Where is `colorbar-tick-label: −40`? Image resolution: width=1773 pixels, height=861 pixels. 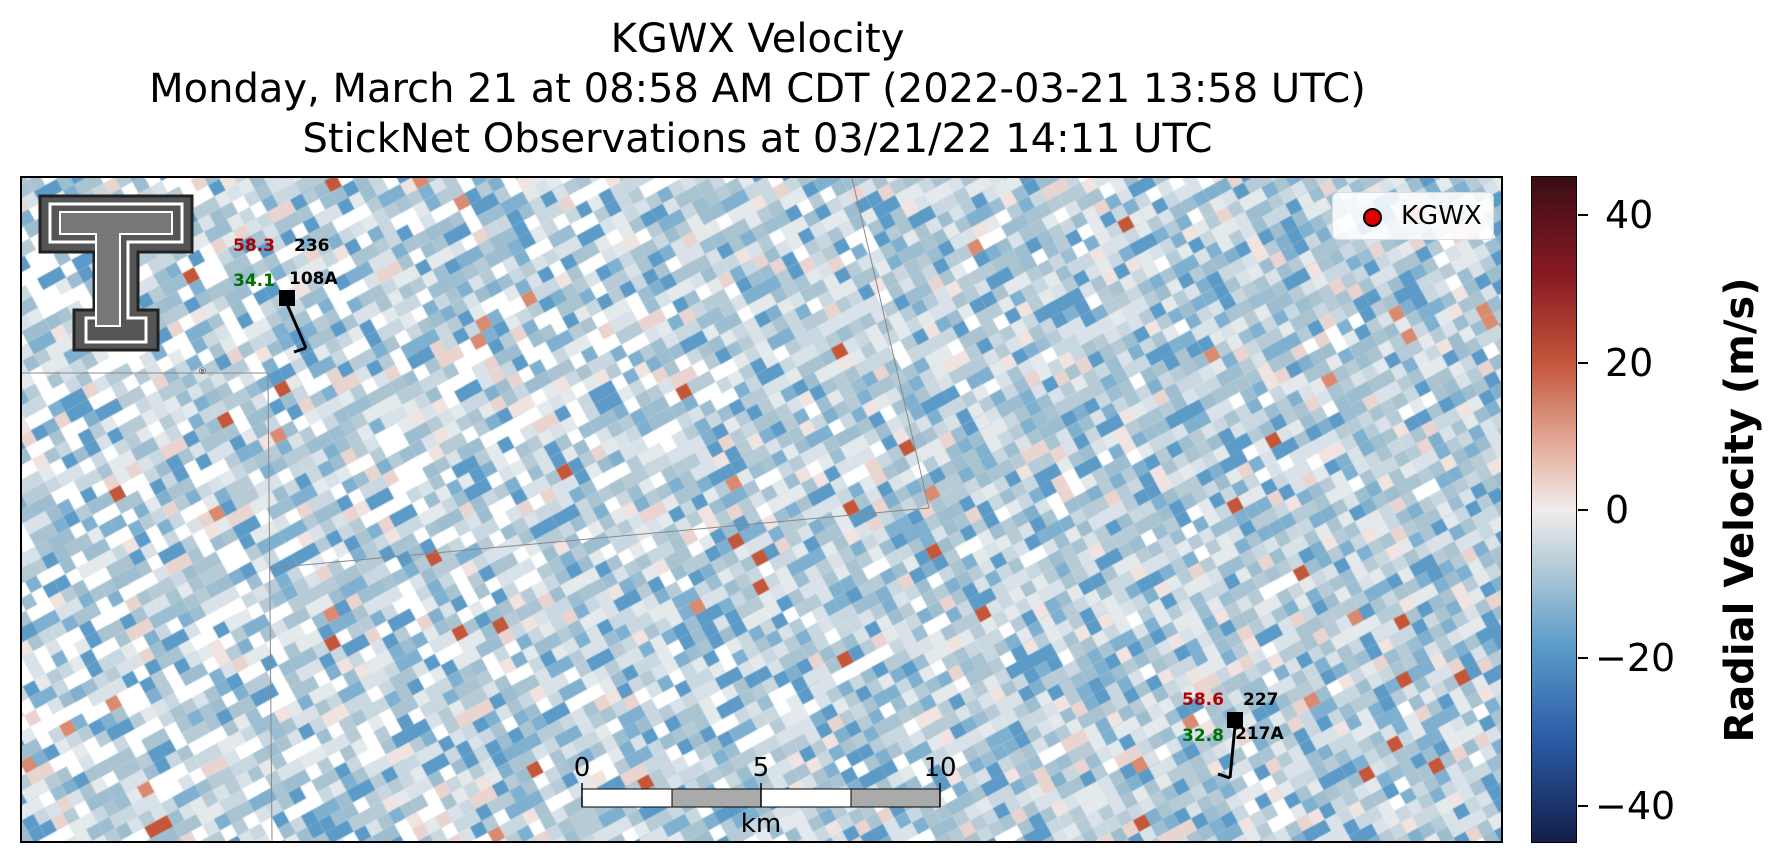 colorbar-tick-label: −40 is located at coordinates (1635, 806).